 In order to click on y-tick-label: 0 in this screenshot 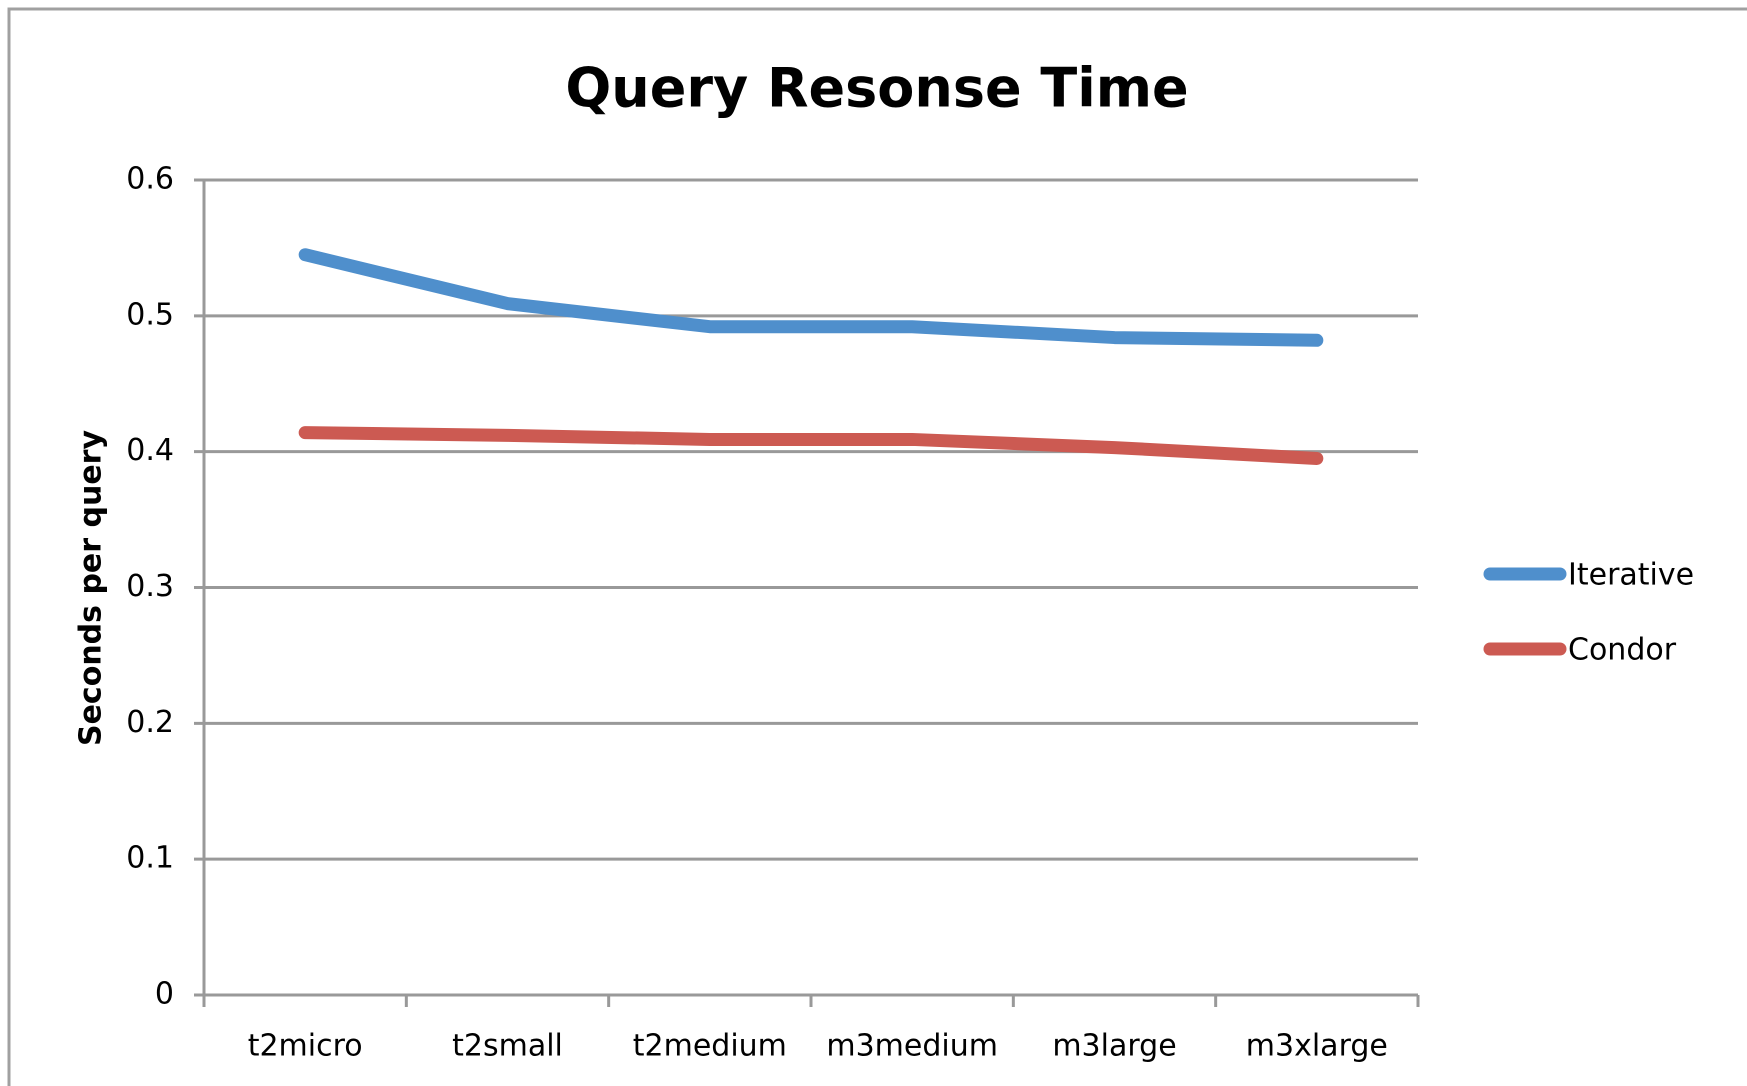, I will do `click(164, 994)`.